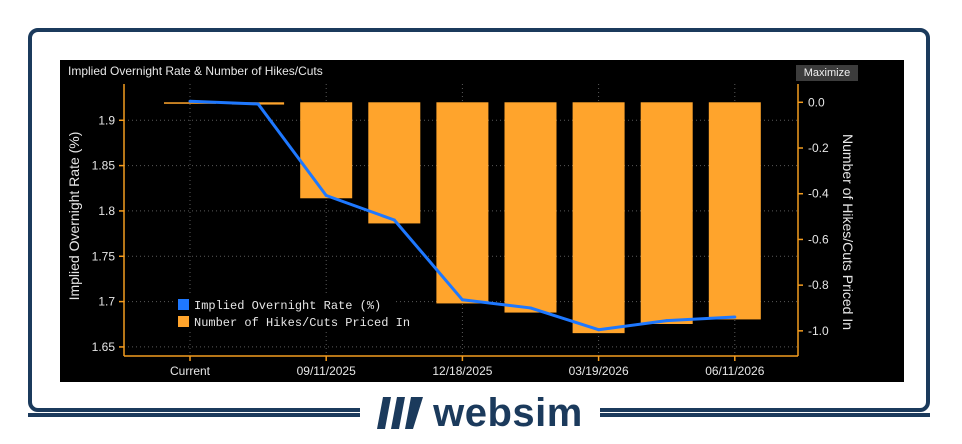 The height and width of the screenshot is (444, 962). What do you see at coordinates (74, 216) in the screenshot?
I see `left-axis-label: Implied Overnight Rate (%)` at bounding box center [74, 216].